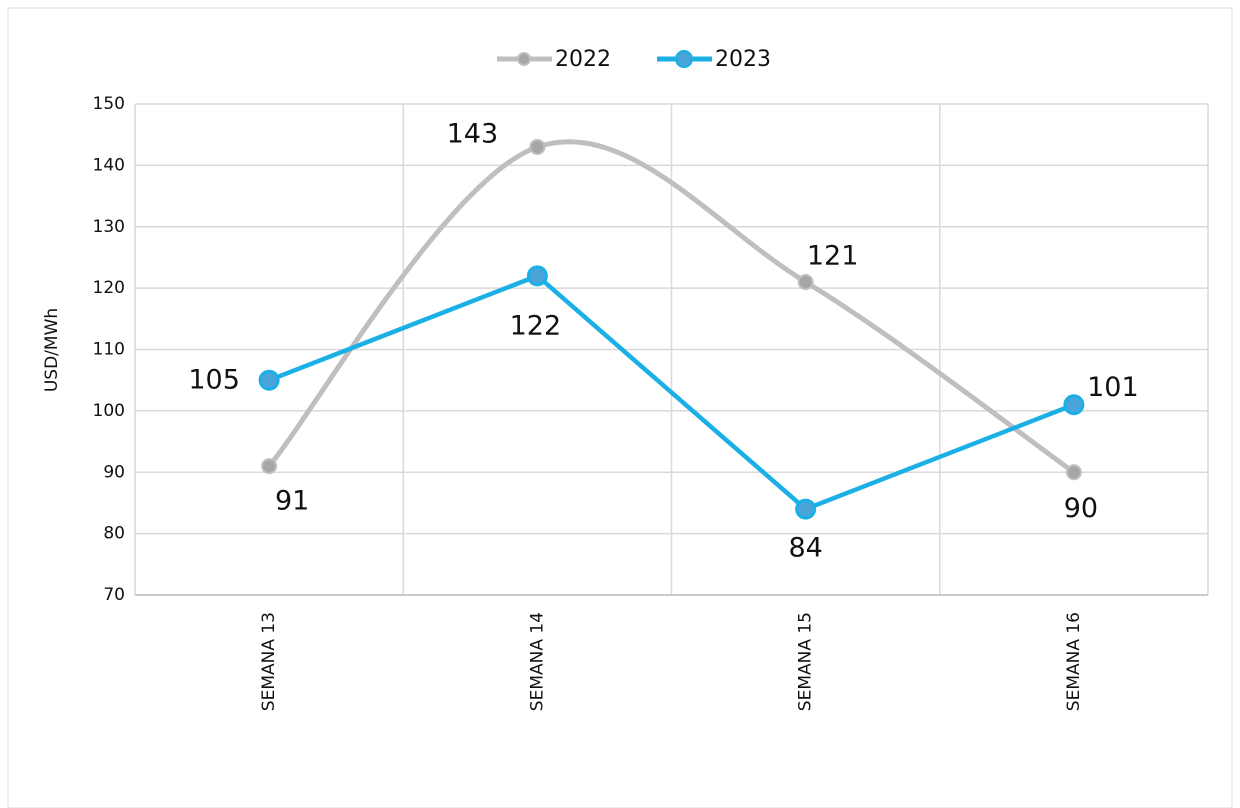 This screenshot has height=808, width=1240. I want to click on data-label: 90, so click(1081, 508).